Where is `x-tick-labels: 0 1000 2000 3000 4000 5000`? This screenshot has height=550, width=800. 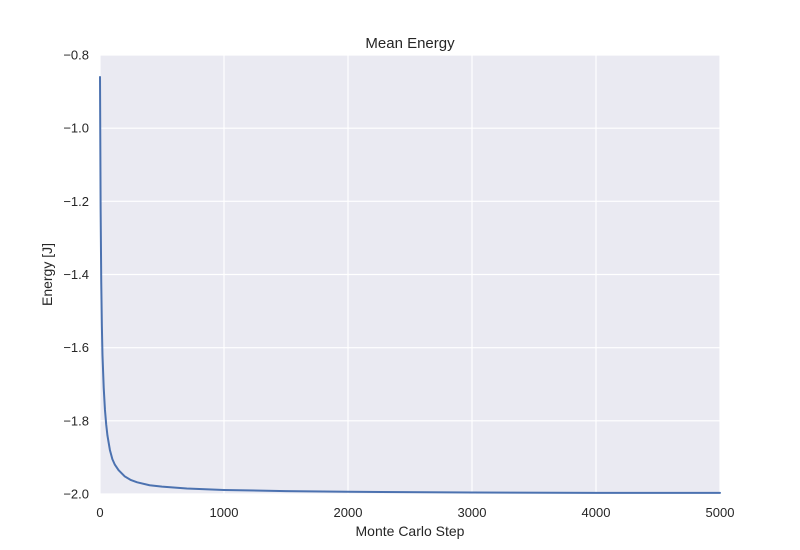 x-tick-labels: 0 1000 2000 3000 4000 5000 is located at coordinates (415, 512).